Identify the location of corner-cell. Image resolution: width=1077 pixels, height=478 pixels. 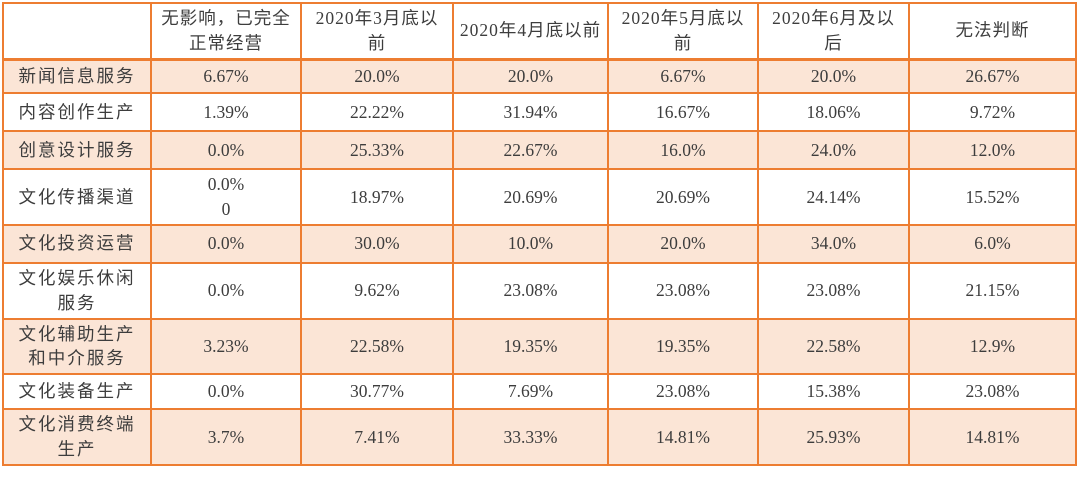
(77, 31).